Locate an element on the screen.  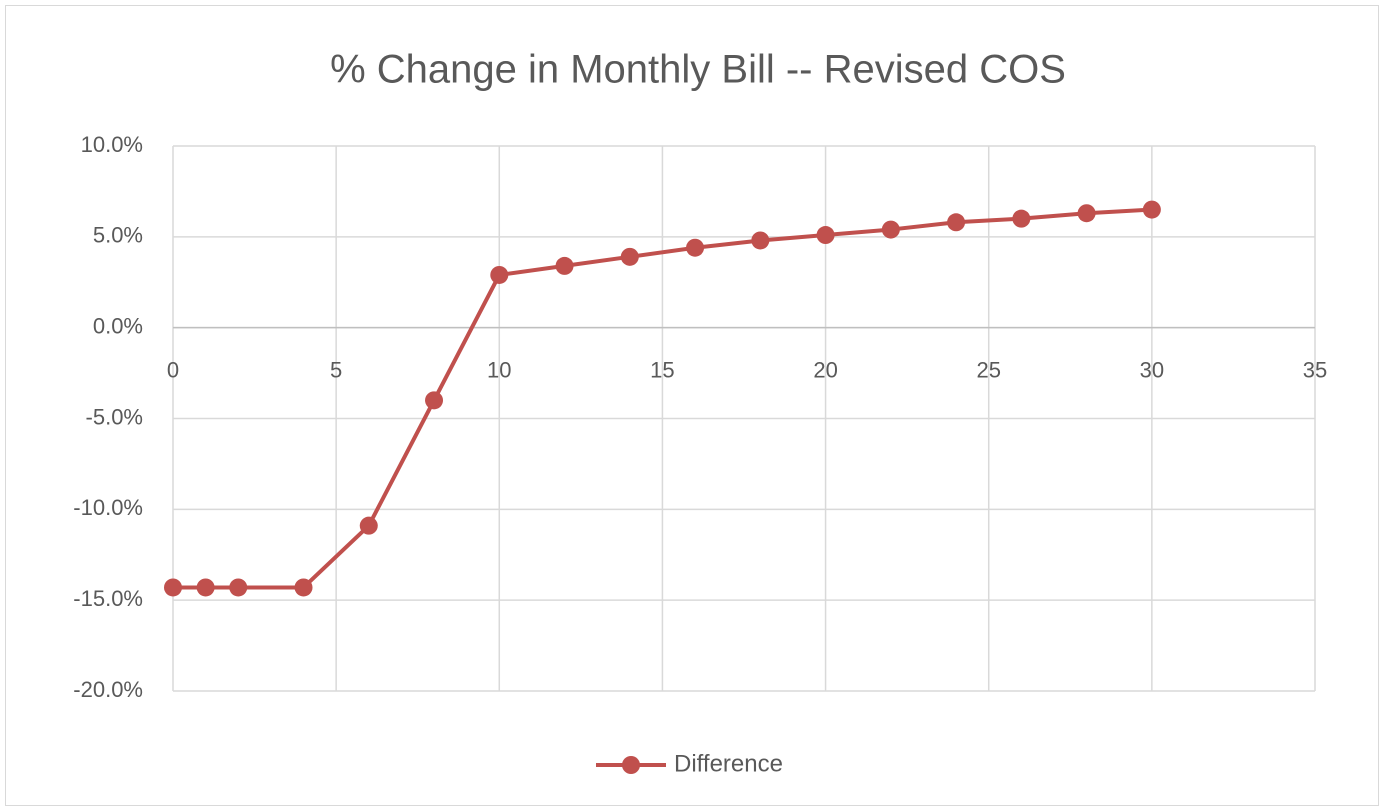
y-tick-label: -10.0% is located at coordinates (108, 507).